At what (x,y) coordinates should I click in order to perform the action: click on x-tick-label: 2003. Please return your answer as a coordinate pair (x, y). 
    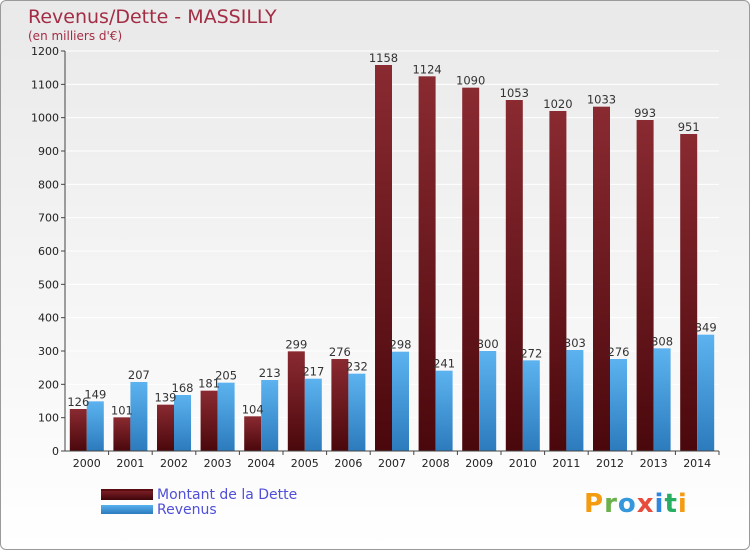
    Looking at the image, I should click on (218, 463).